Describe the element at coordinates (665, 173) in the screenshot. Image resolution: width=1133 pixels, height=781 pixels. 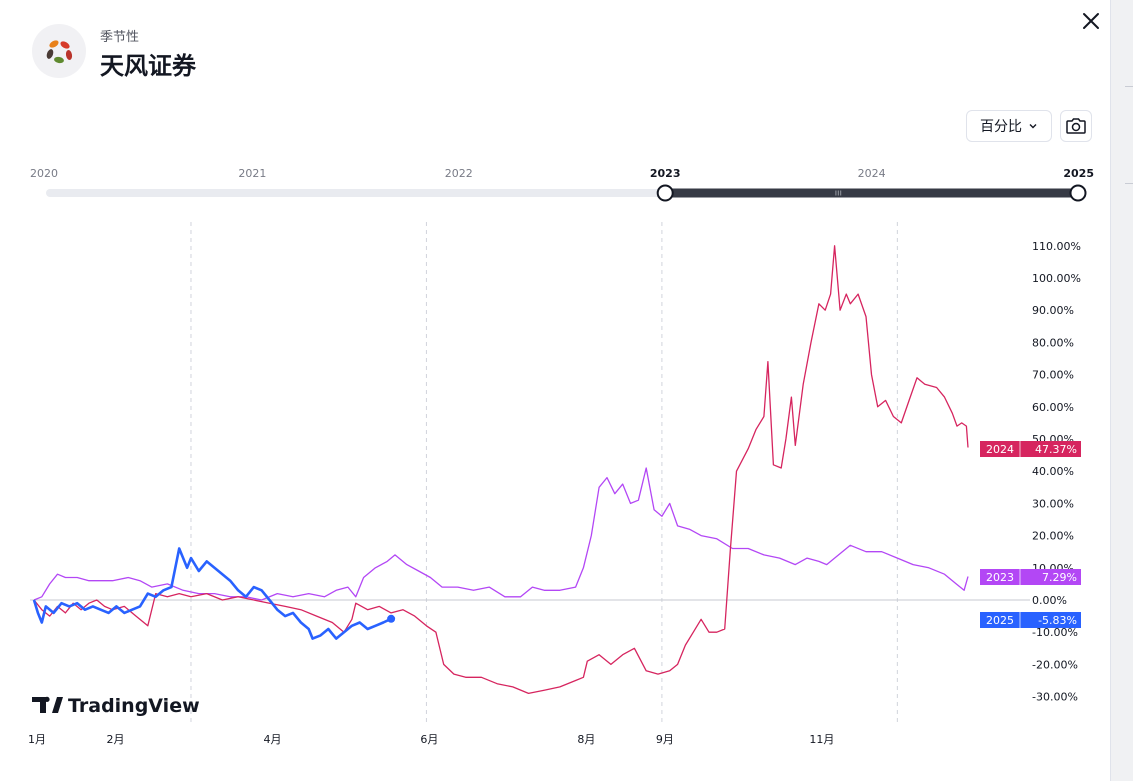
I see `range-year-label: 2023` at that location.